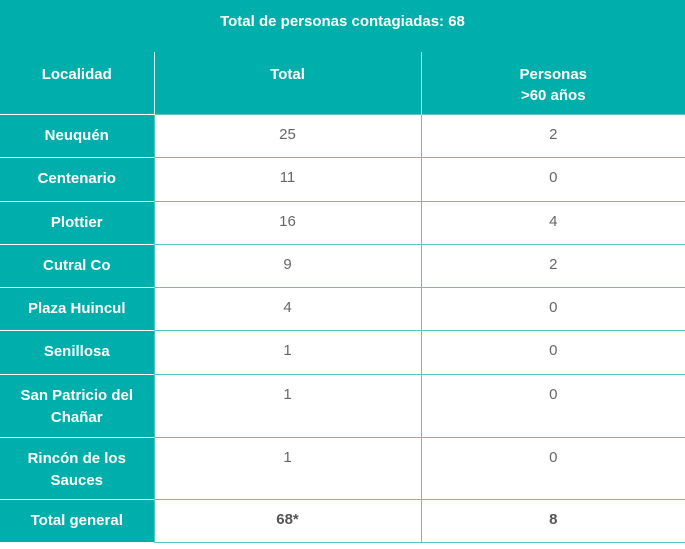 Image resolution: width=685 pixels, height=549 pixels. Describe the element at coordinates (342, 26) in the screenshot. I see `table-title: Total de personas contagiadas: 68` at that location.